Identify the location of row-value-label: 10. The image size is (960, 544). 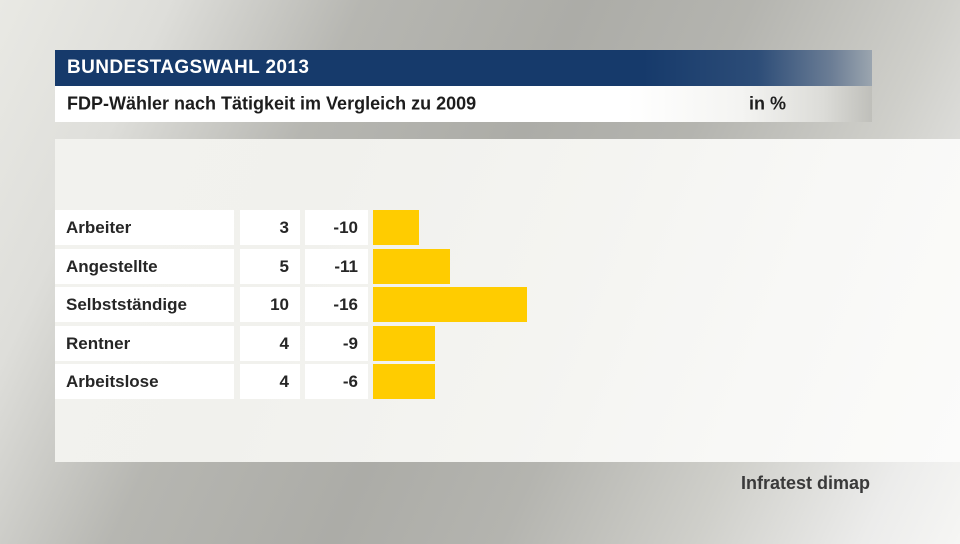
(279, 304).